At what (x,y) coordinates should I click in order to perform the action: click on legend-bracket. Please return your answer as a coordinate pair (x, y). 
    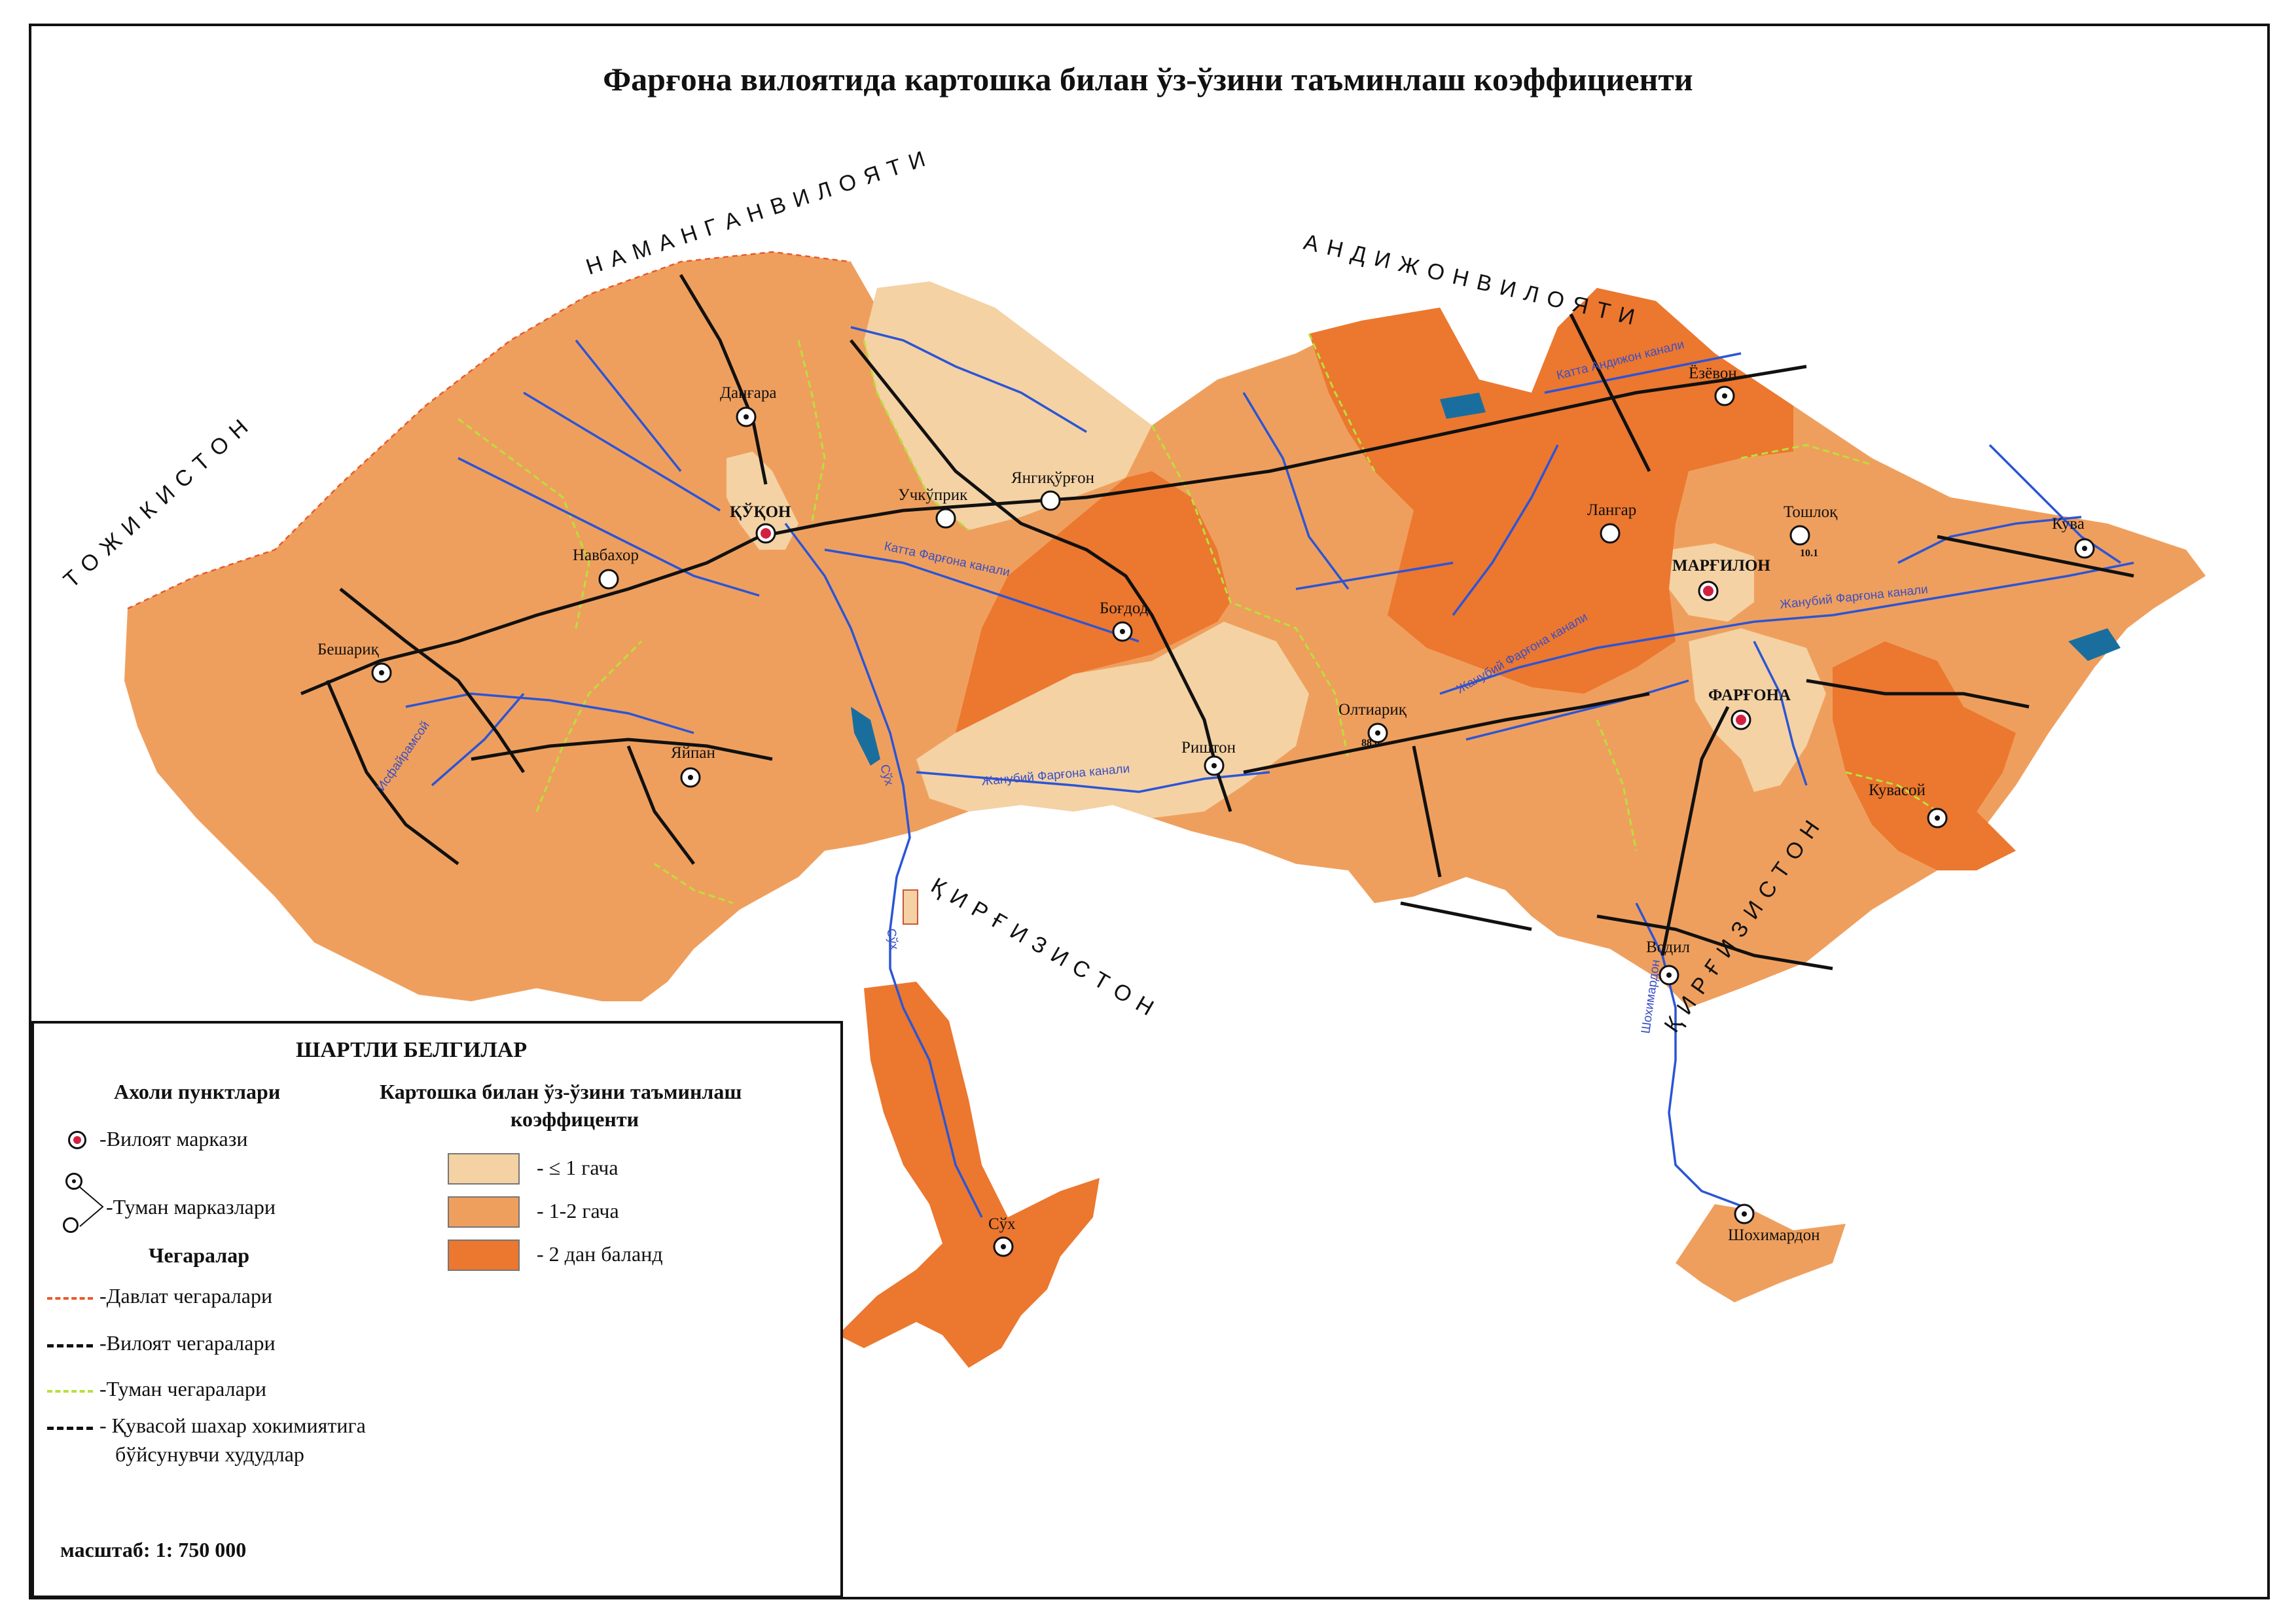
    Looking at the image, I should click on (91, 1206).